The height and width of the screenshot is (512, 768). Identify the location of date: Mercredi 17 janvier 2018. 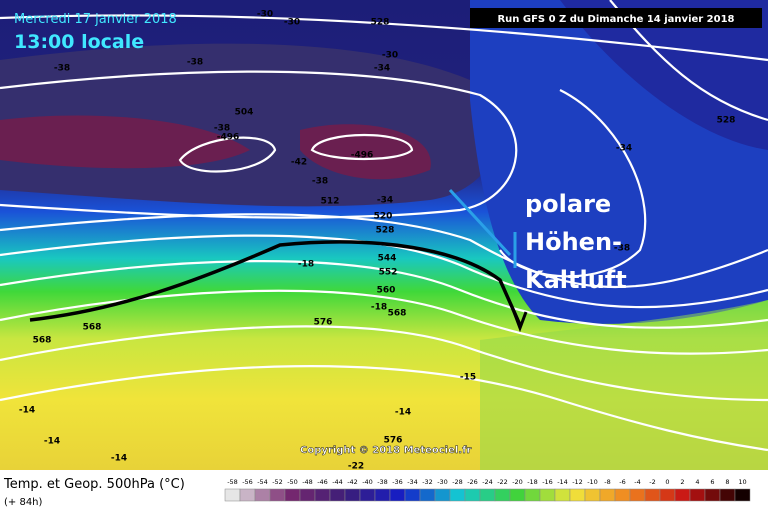
(95, 19).